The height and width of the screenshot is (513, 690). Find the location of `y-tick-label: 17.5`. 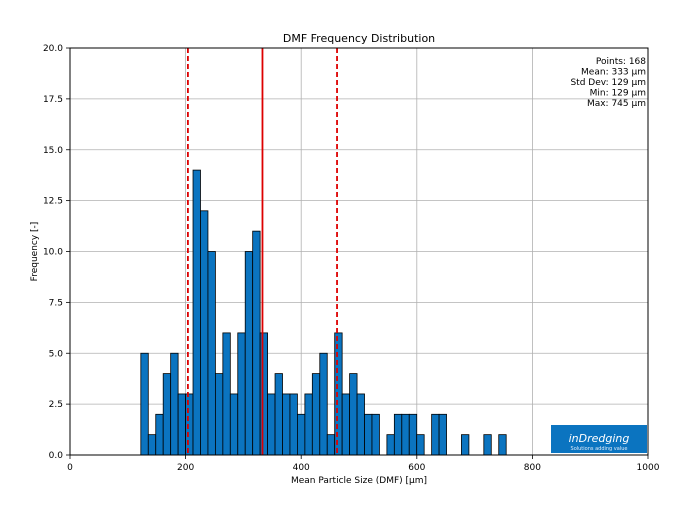

y-tick-label: 17.5 is located at coordinates (53, 100).